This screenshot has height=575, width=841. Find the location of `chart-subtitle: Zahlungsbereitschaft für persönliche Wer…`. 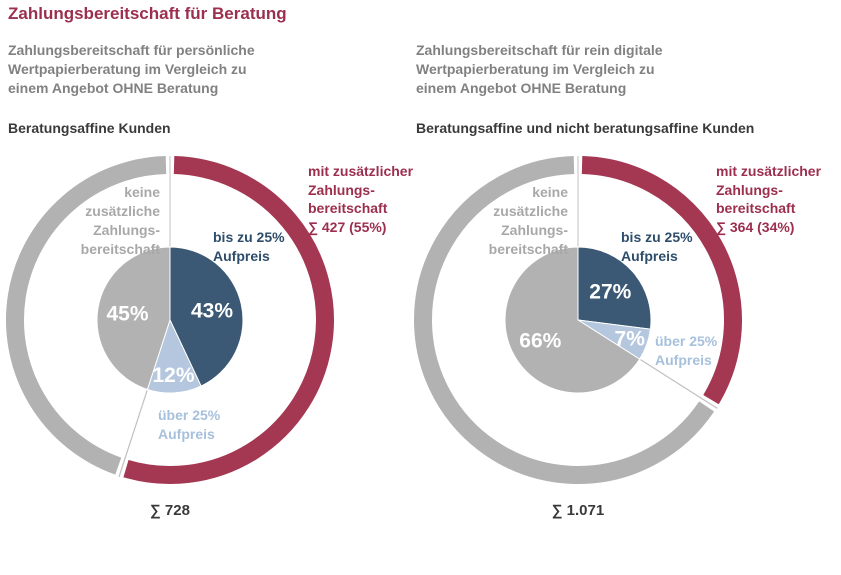

chart-subtitle: Zahlungsbereitschaft für persönliche Wer… is located at coordinates (131, 69).